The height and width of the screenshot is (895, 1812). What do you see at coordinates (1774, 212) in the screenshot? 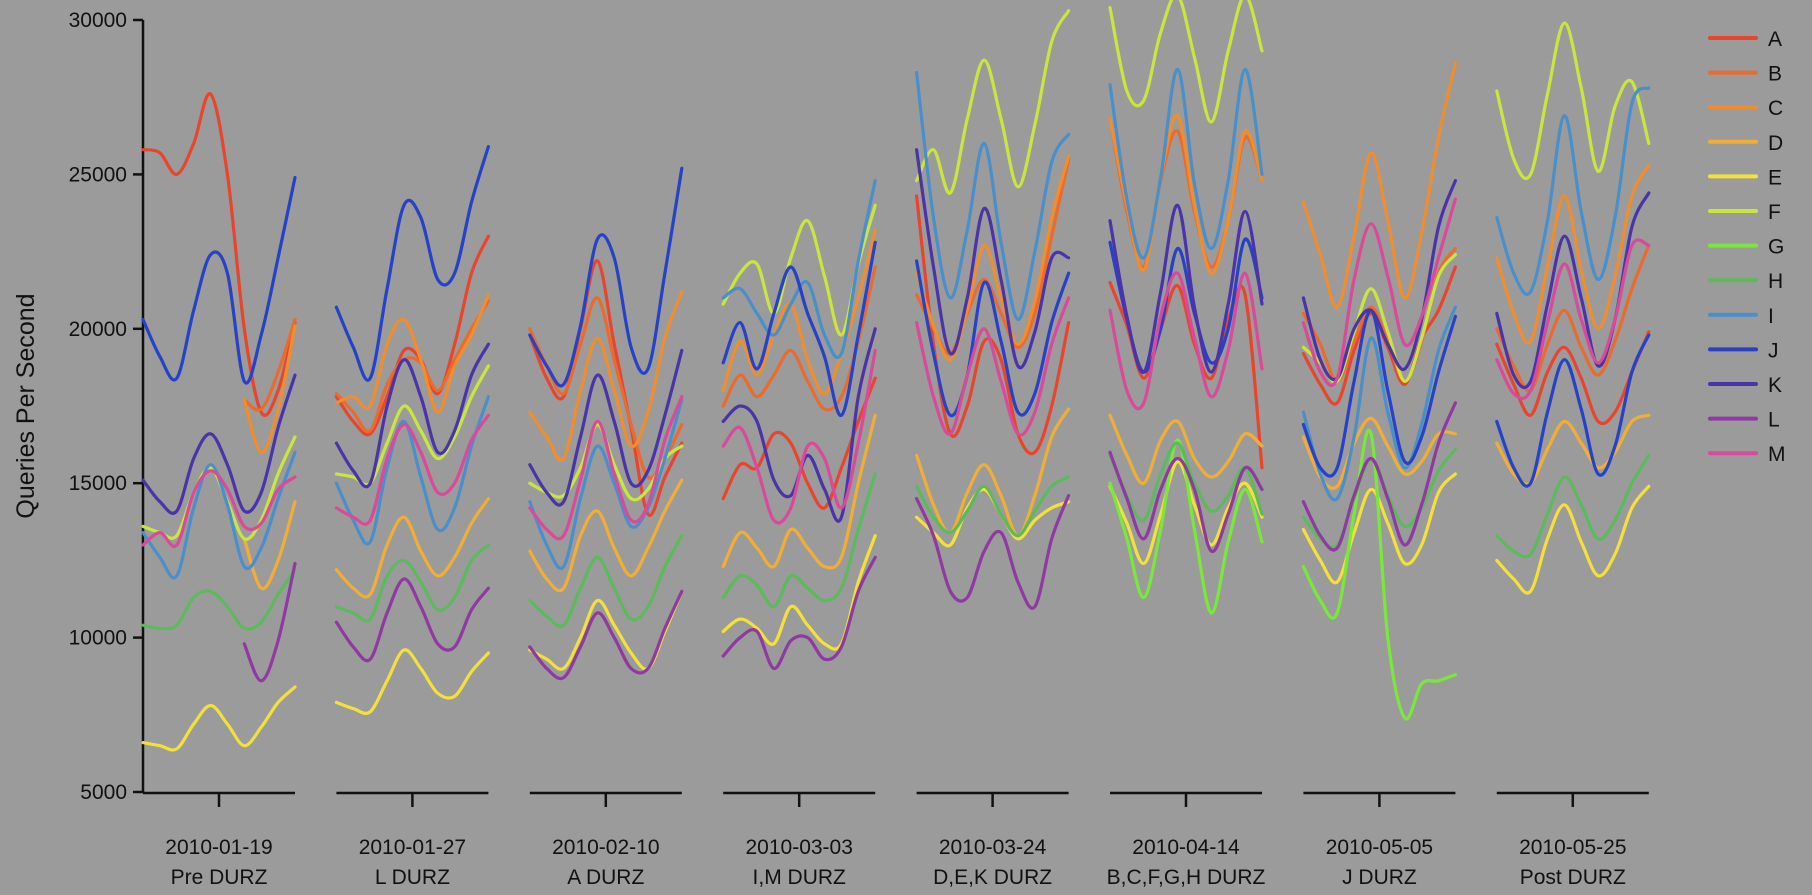
I see `legend-label-f: F` at bounding box center [1774, 212].